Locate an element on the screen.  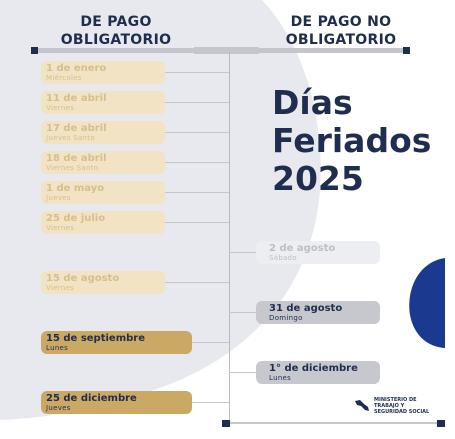
logo-line1: MINISTERIO DE is located at coordinates (395, 400).